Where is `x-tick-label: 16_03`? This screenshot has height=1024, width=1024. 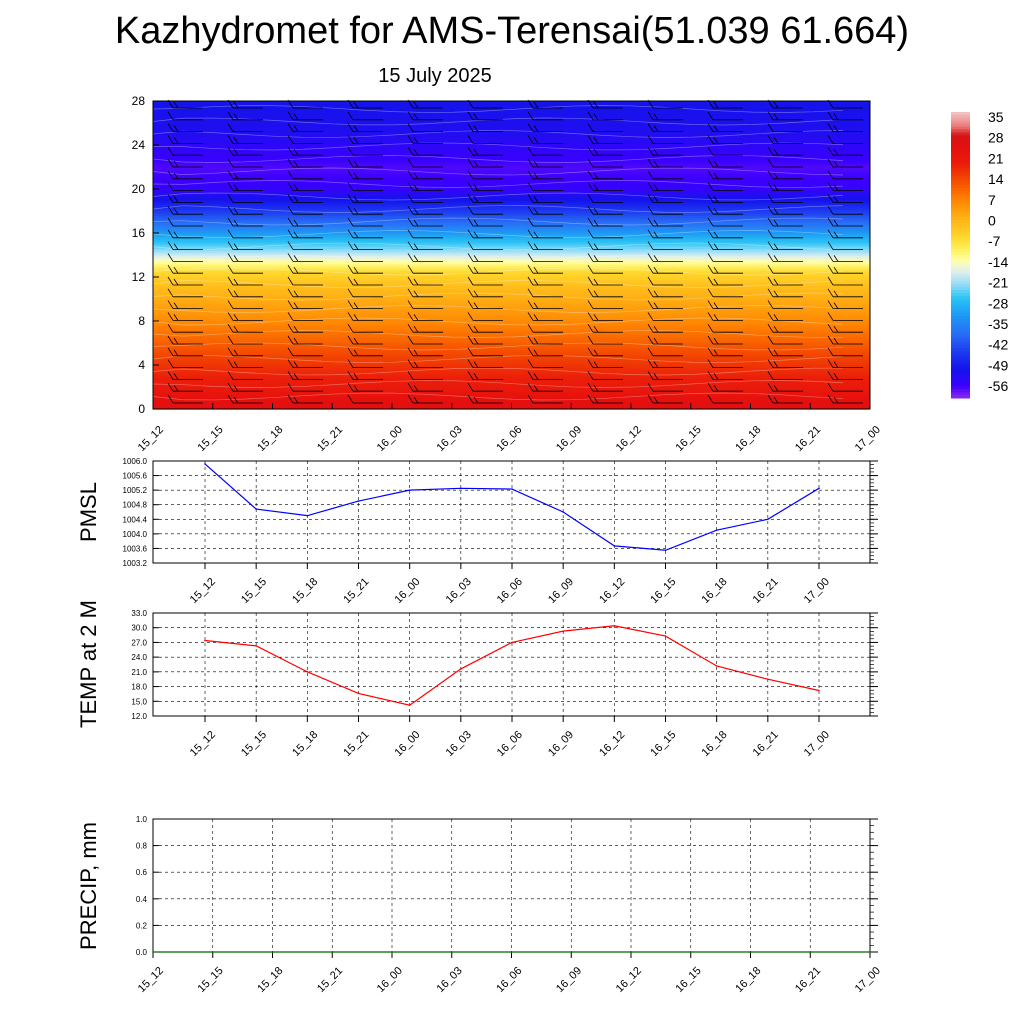 x-tick-label: 16_03 is located at coordinates (450, 439).